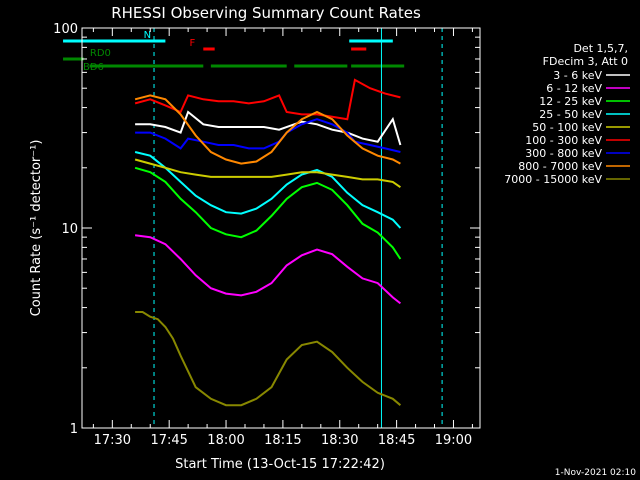 Image resolution: width=640 pixels, height=480 pixels. Describe the element at coordinates (266, 13) in the screenshot. I see `chart-title: RHESSI Observing Summary Count Rates` at that location.